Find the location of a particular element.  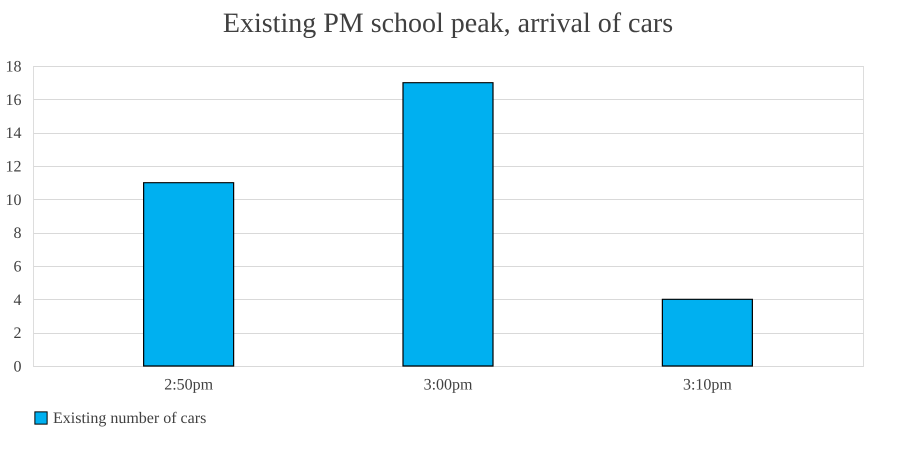

y-tick-label: 6 is located at coordinates (18, 267).